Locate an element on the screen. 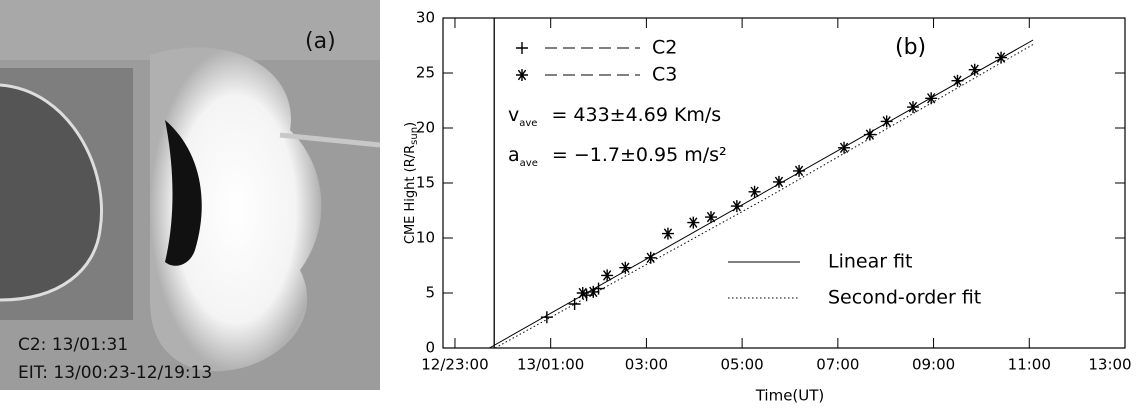 Image resolution: width=1142 pixels, height=410 pixels. legend-label: Second-order fit is located at coordinates (904, 298).